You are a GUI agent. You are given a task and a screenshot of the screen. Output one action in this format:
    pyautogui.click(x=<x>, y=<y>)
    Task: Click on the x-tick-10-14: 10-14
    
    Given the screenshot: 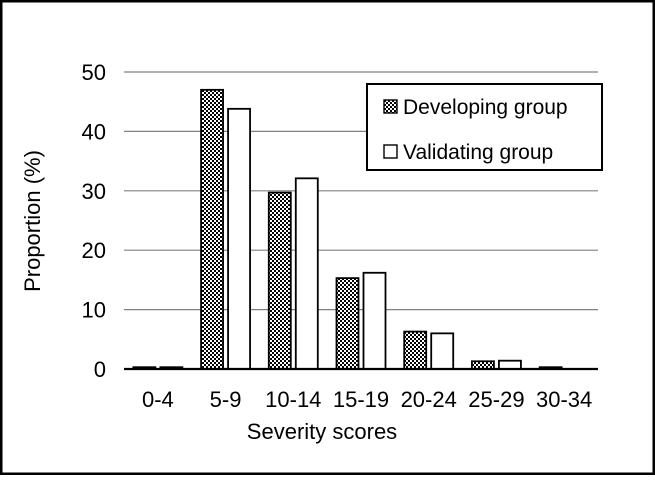 What is the action you would take?
    pyautogui.click(x=293, y=399)
    